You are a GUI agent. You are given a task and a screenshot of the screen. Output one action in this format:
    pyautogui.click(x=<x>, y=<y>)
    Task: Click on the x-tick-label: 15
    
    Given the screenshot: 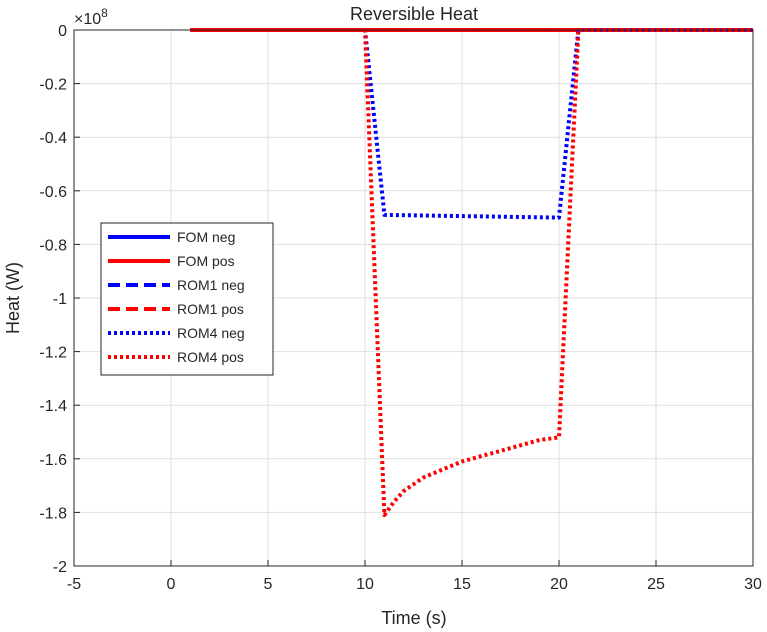 What is the action you would take?
    pyautogui.click(x=462, y=584)
    